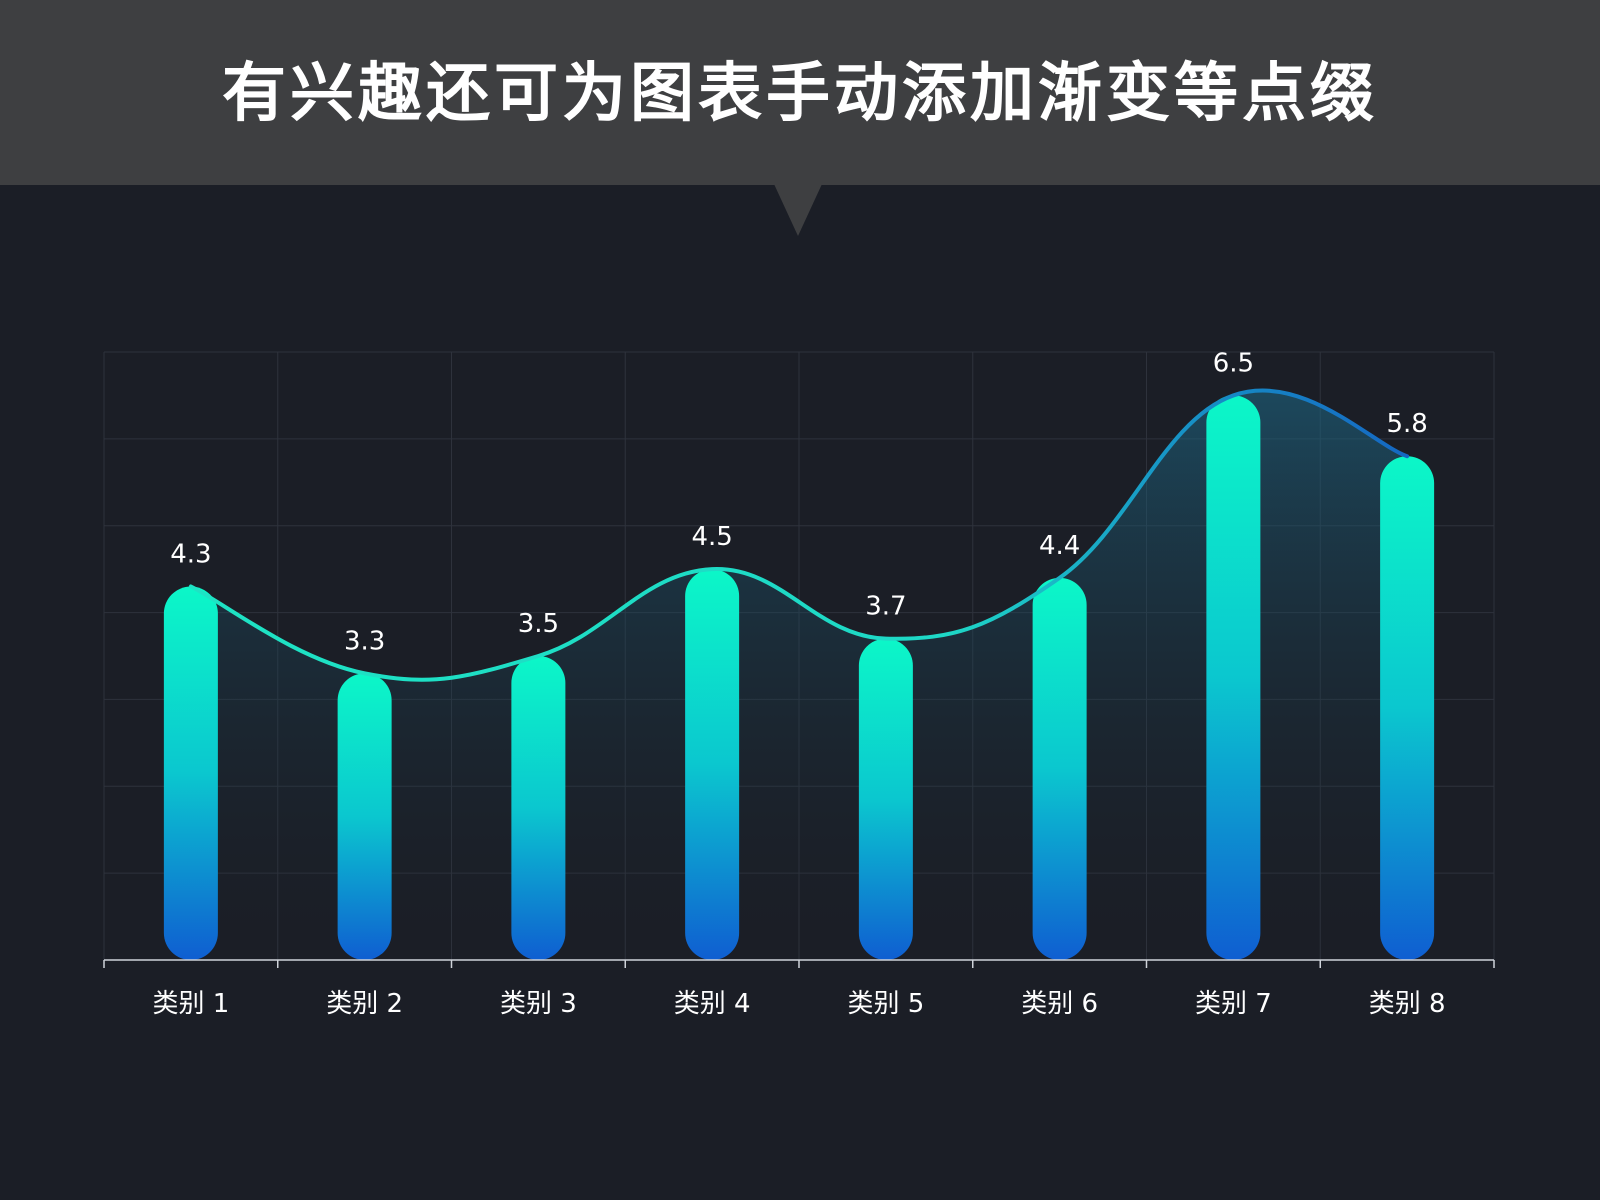  What do you see at coordinates (190, 1004) in the screenshot?
I see `x-tick-label: 类别 1` at bounding box center [190, 1004].